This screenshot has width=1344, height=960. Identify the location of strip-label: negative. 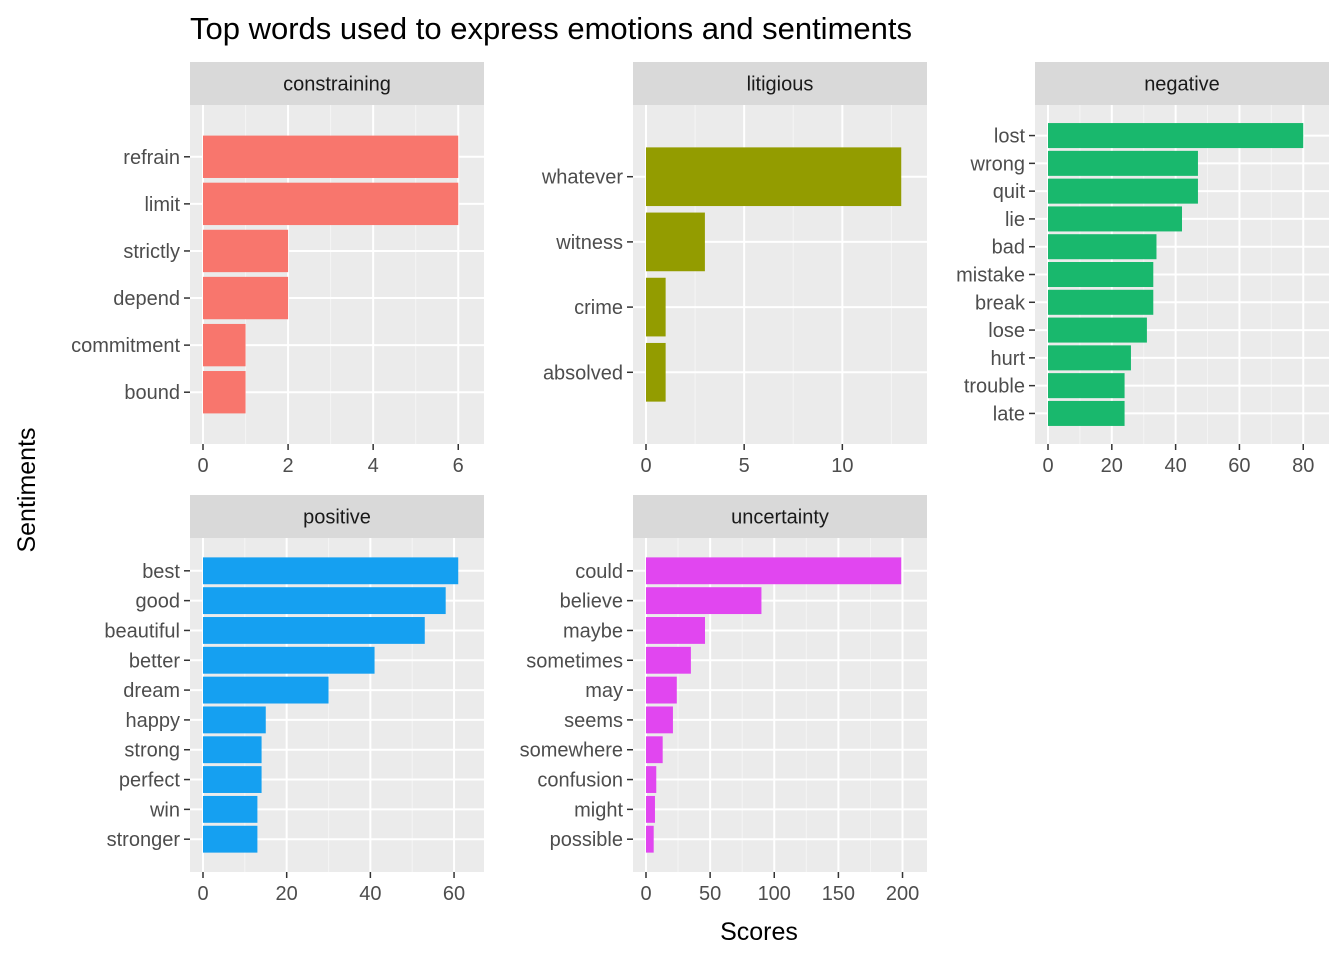
(1182, 85).